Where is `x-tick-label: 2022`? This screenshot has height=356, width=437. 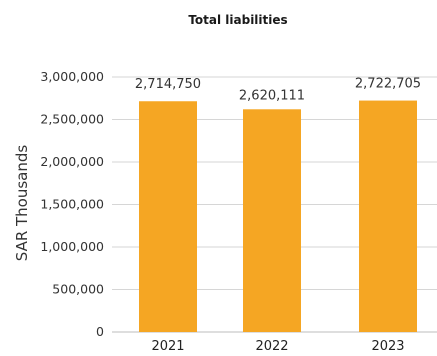 x-tick-label: 2022 is located at coordinates (271, 346).